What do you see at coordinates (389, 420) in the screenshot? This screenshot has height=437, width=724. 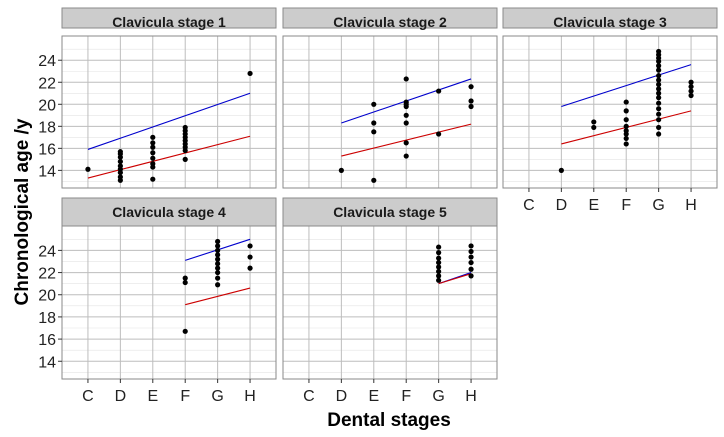 I see `x-axis-title: Dental stages` at bounding box center [389, 420].